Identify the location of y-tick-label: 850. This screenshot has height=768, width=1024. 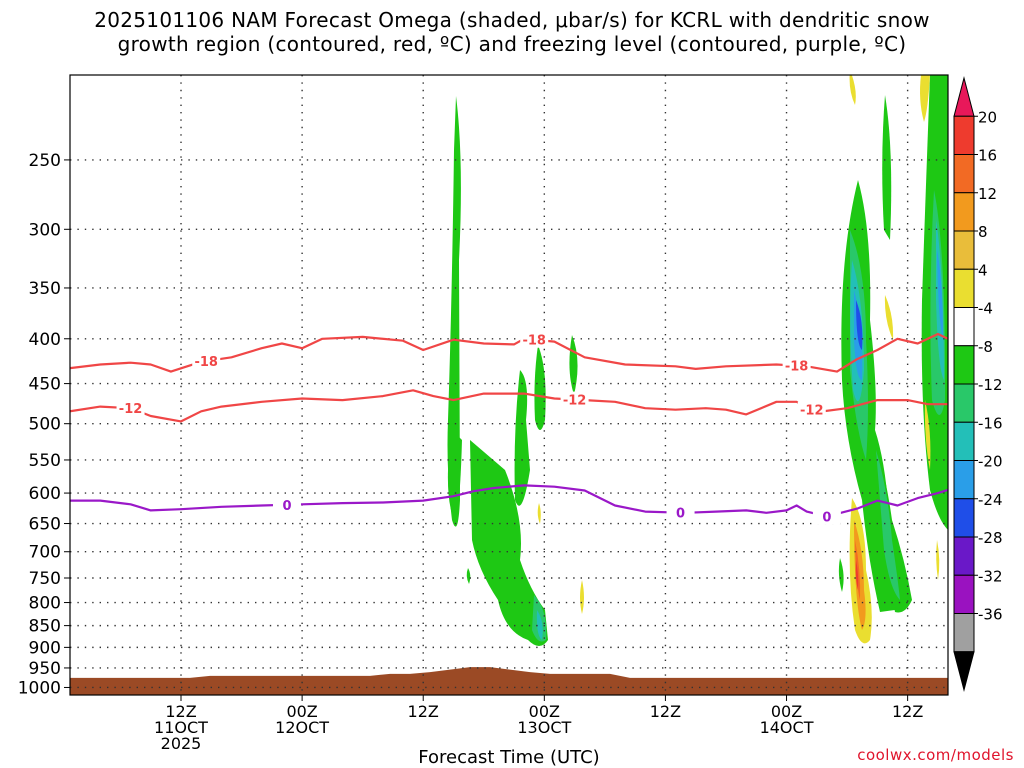
(45, 627).